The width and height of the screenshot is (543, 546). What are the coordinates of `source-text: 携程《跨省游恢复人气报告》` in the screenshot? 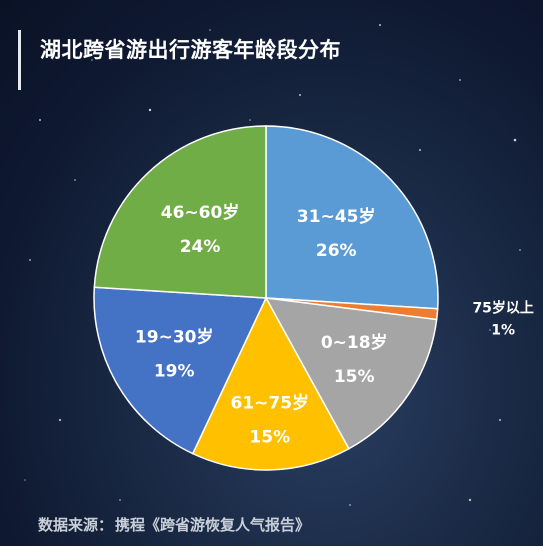 It's located at (213, 525).